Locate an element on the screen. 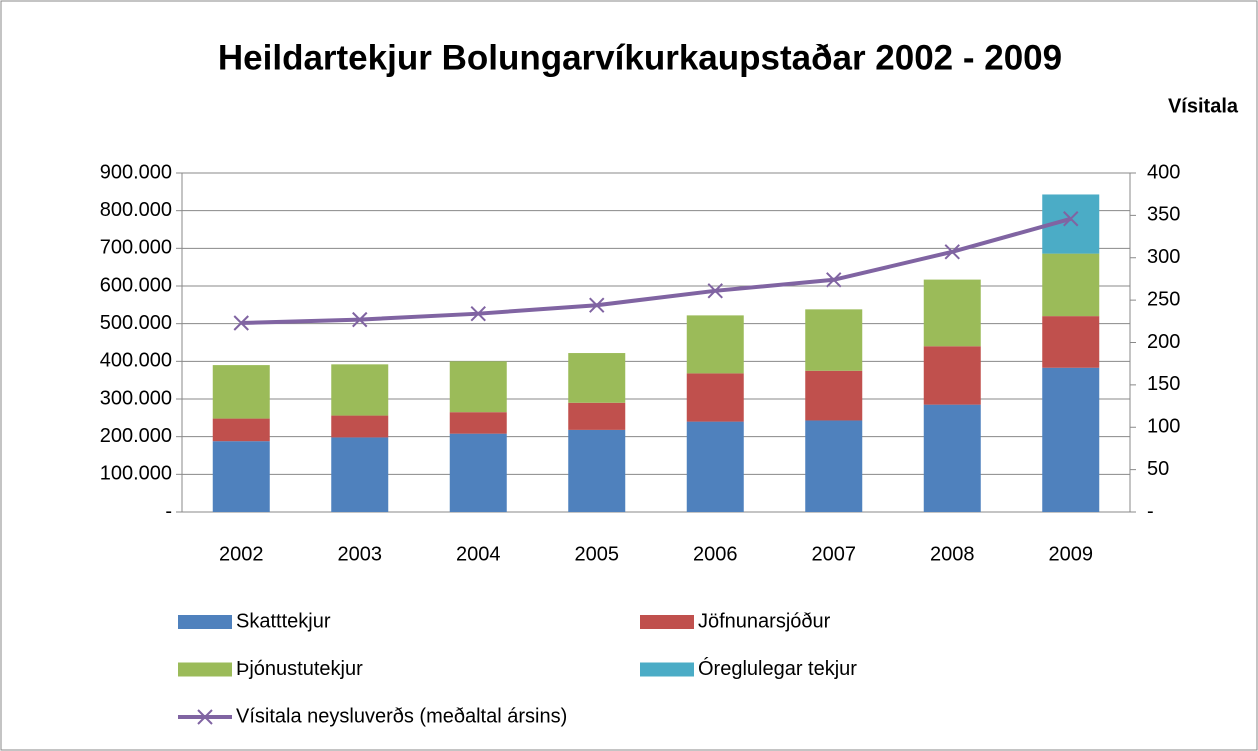 This screenshot has width=1258, height=751. x-tick-label: 2007 is located at coordinates (834, 554).